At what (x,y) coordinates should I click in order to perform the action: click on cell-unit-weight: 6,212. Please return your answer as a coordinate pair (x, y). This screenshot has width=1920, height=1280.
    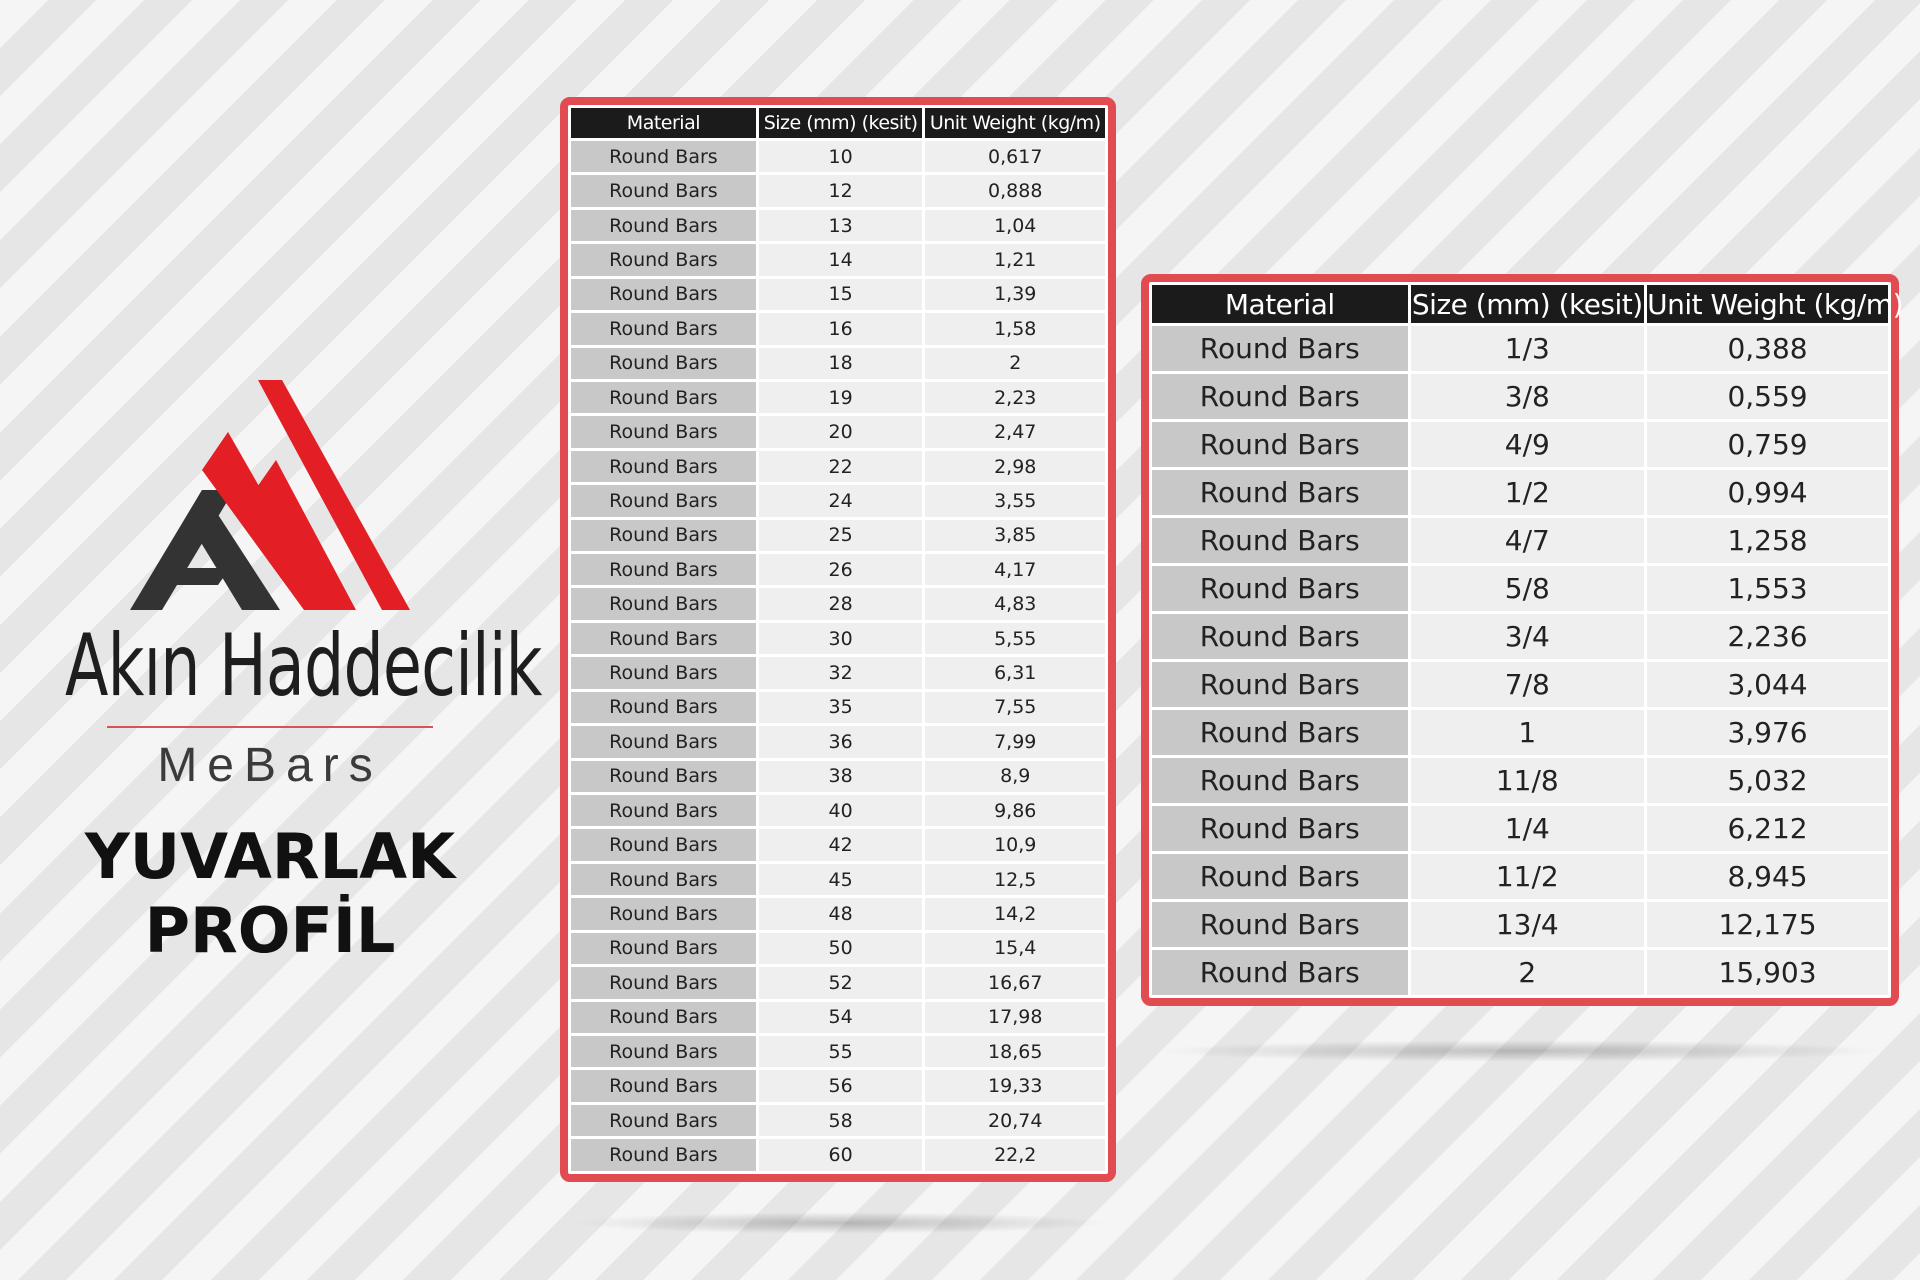
    Looking at the image, I should click on (1767, 828).